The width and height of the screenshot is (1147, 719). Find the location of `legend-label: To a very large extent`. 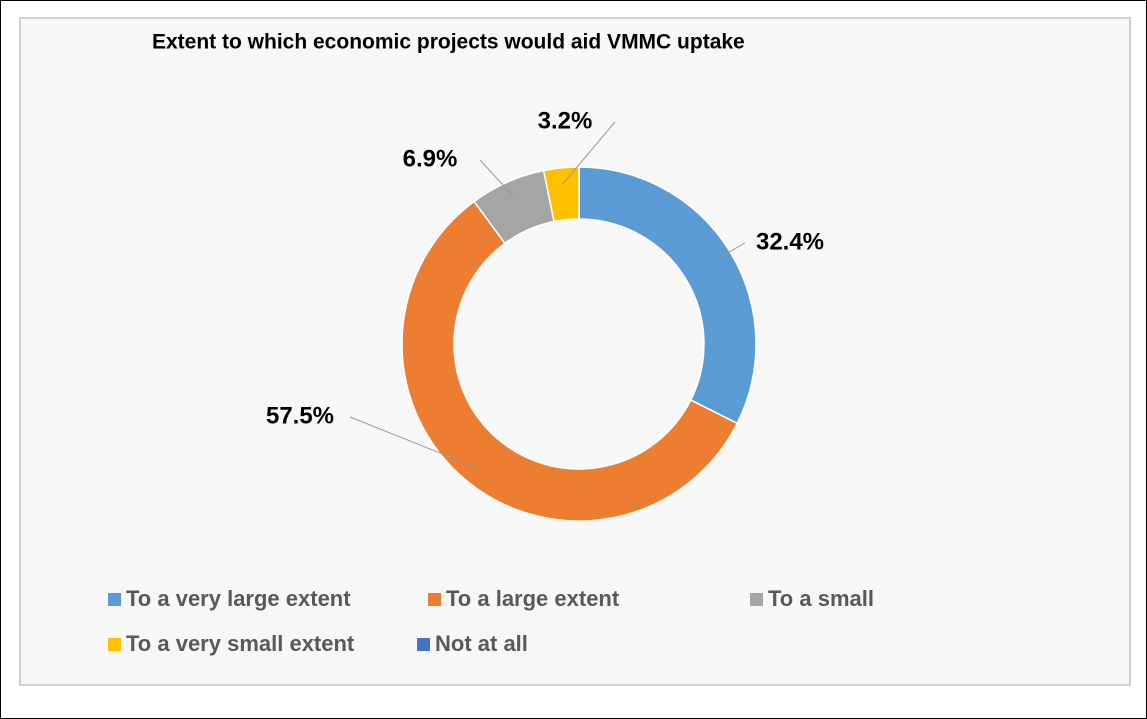

legend-label: To a very large extent is located at coordinates (238, 598).